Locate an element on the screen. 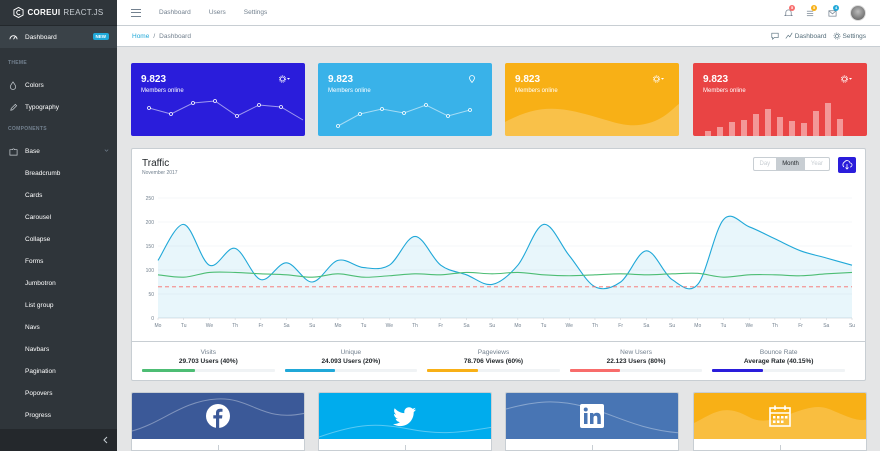 This screenshot has width=880, height=451. sidebar-minimizer is located at coordinates (58, 440).